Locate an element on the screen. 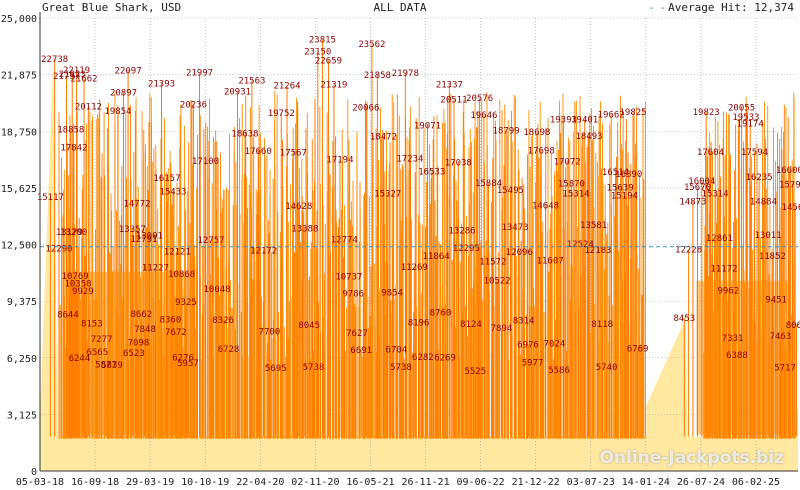 The image size is (800, 490). hit-value-label: 5738 is located at coordinates (314, 368).